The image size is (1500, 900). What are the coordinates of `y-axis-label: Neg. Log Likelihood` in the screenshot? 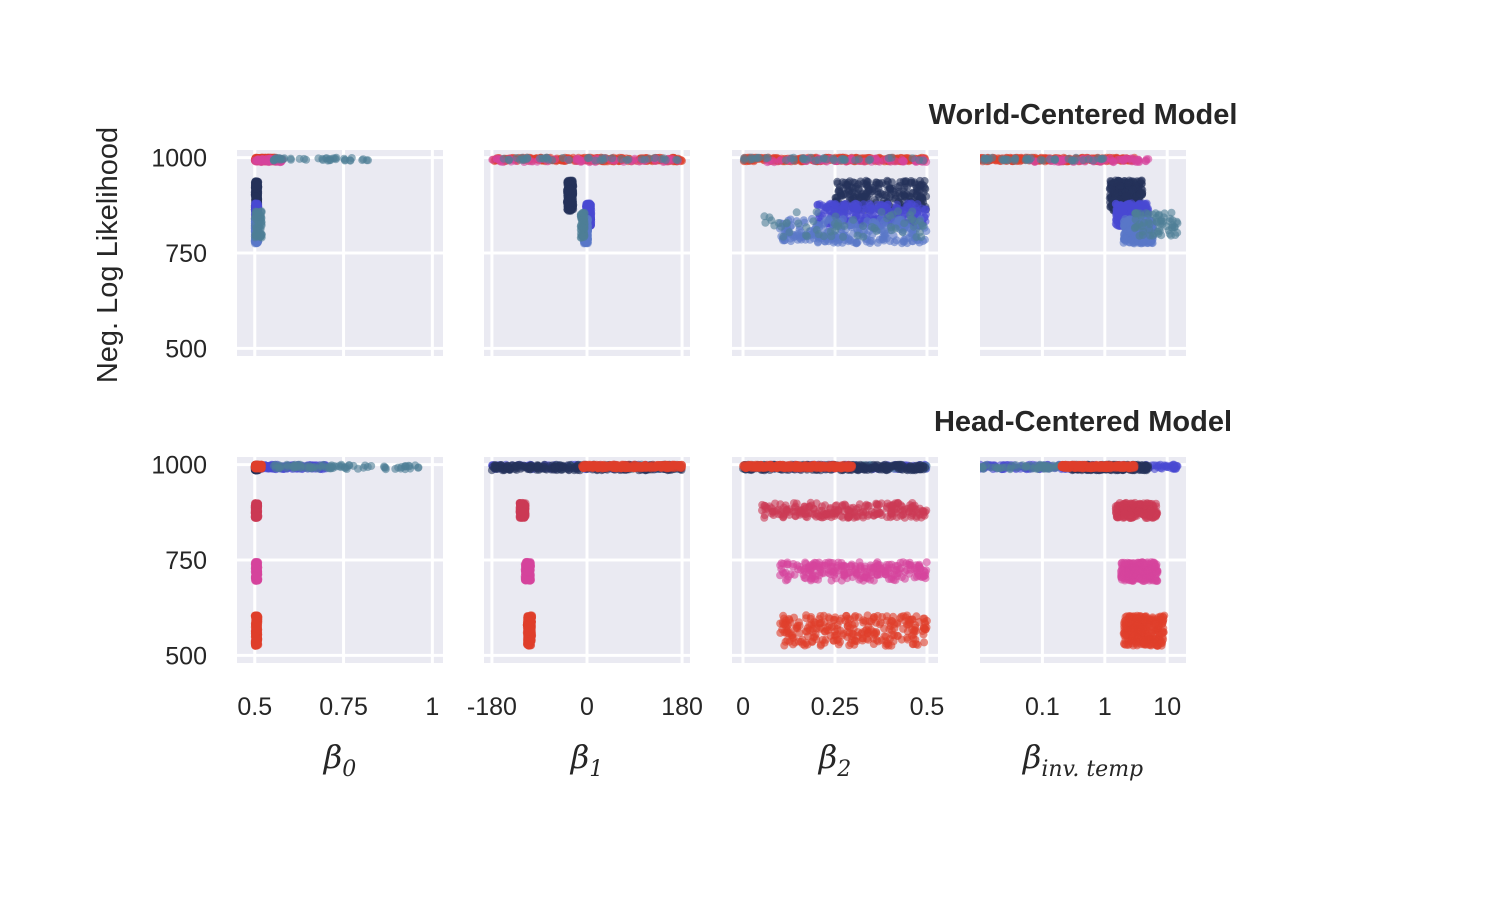 It's located at (108, 255).